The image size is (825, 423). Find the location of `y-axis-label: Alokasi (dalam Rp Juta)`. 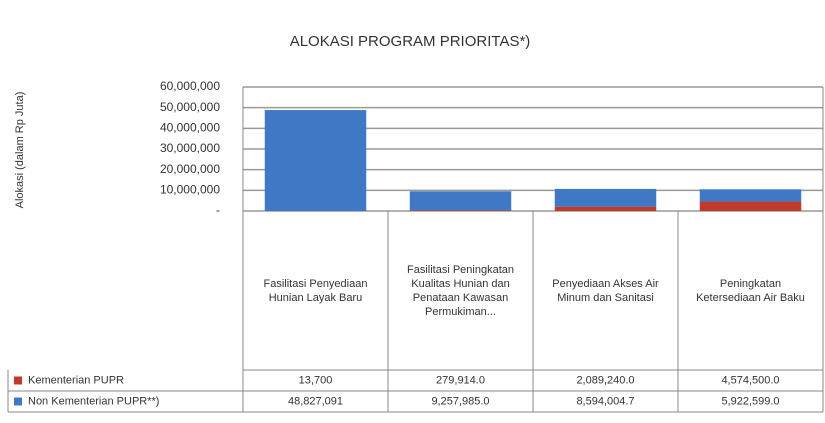

y-axis-label: Alokasi (dalam Rp Juta) is located at coordinates (20, 150).